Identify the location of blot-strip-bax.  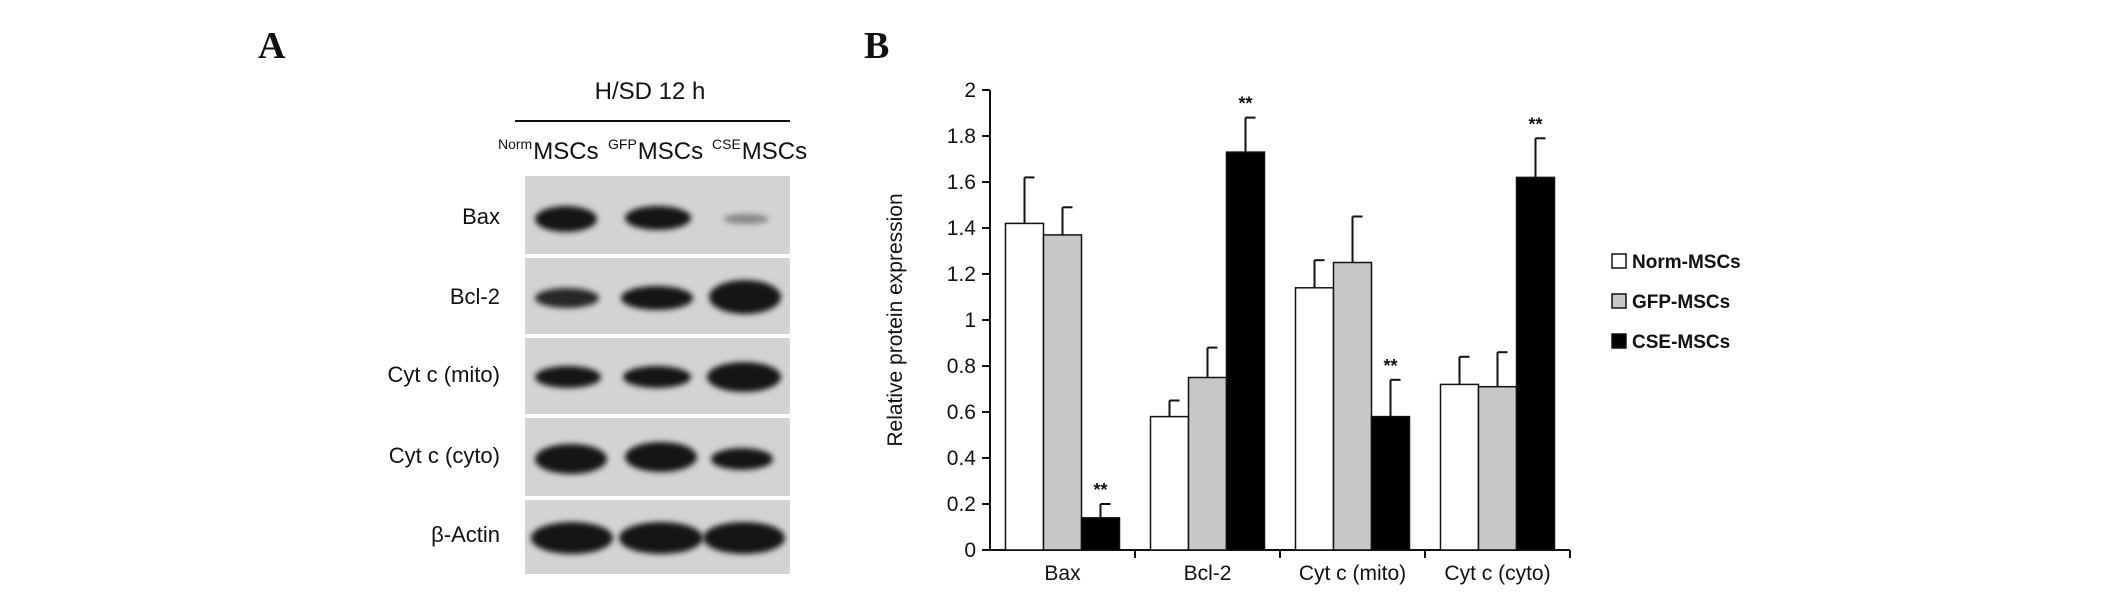
(657, 215).